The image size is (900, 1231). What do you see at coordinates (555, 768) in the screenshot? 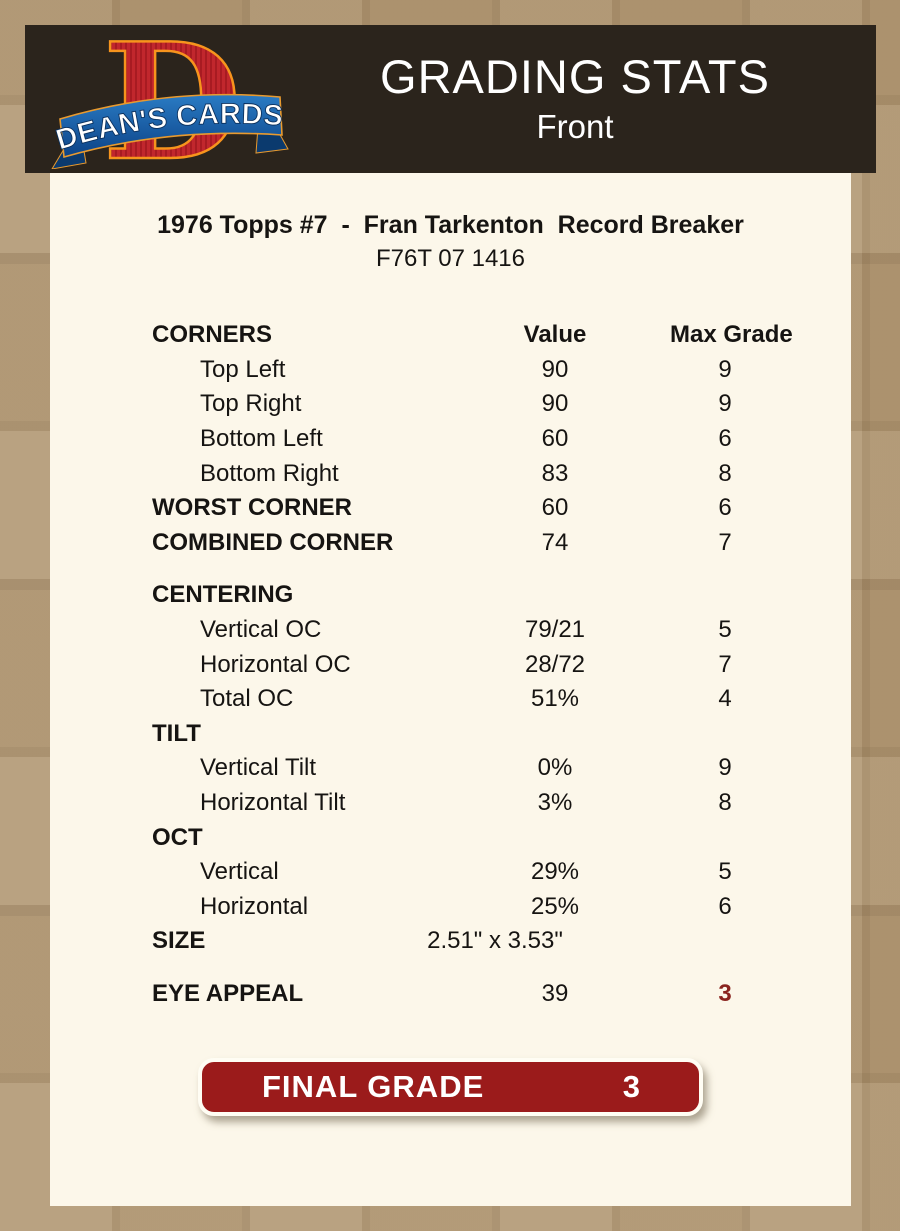
I see `row-value: 0%` at bounding box center [555, 768].